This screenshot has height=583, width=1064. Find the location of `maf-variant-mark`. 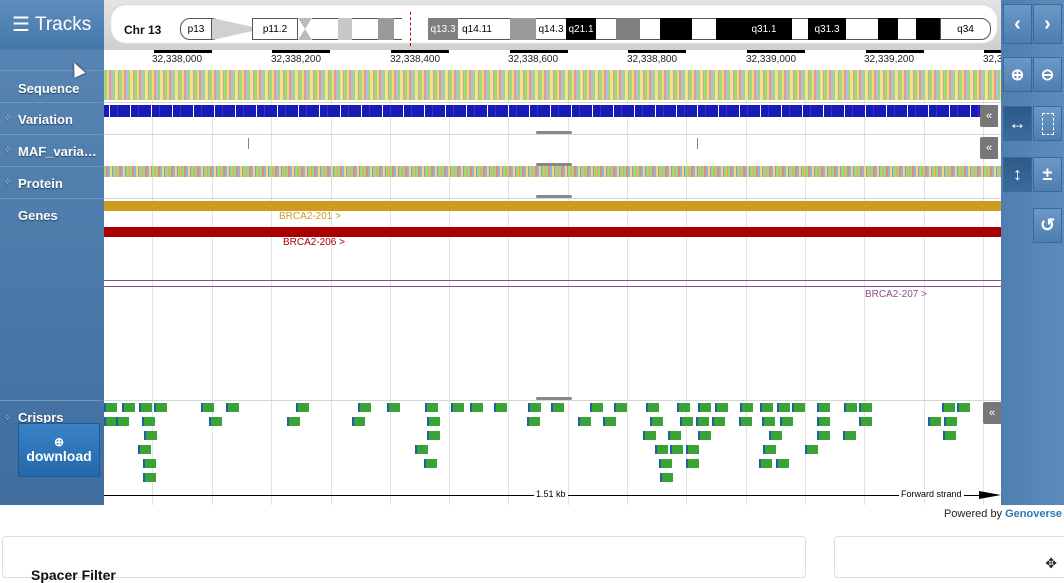

maf-variant-mark is located at coordinates (248, 143).